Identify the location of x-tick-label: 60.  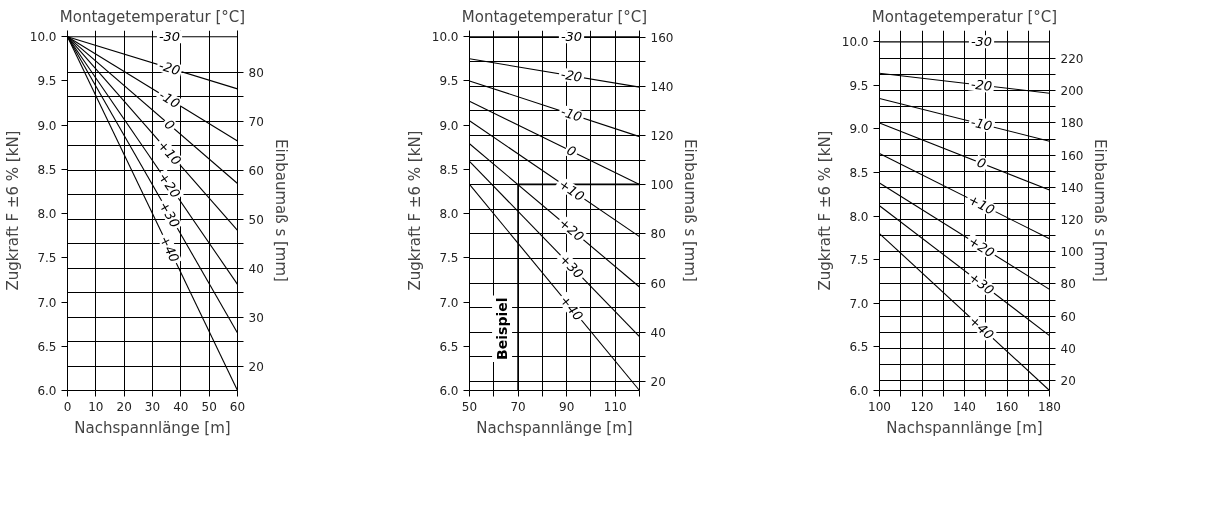
(237, 406).